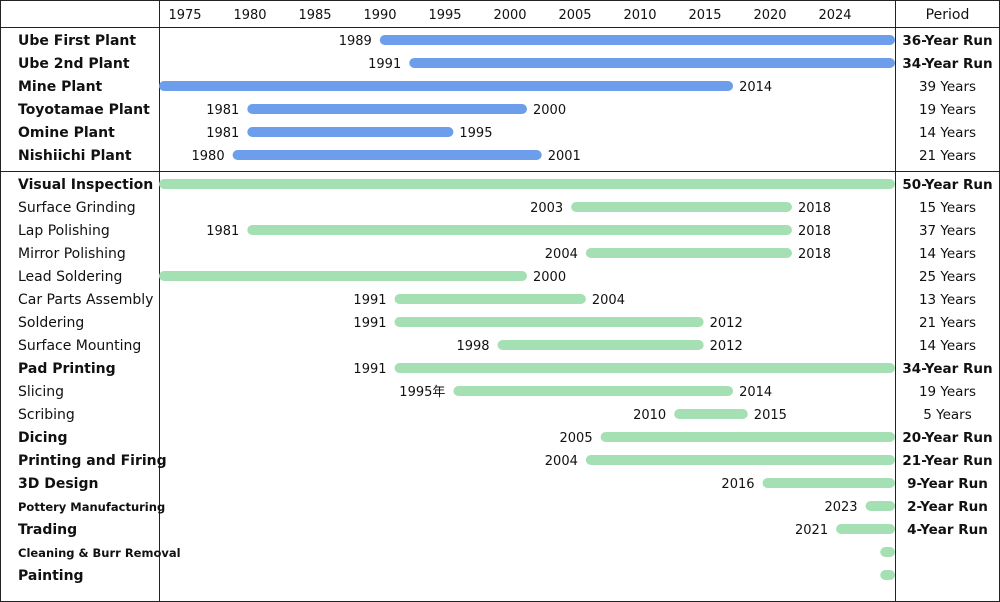 Image resolution: width=1000 pixels, height=602 pixels. What do you see at coordinates (43, 438) in the screenshot?
I see `process-label: Dicing` at bounding box center [43, 438].